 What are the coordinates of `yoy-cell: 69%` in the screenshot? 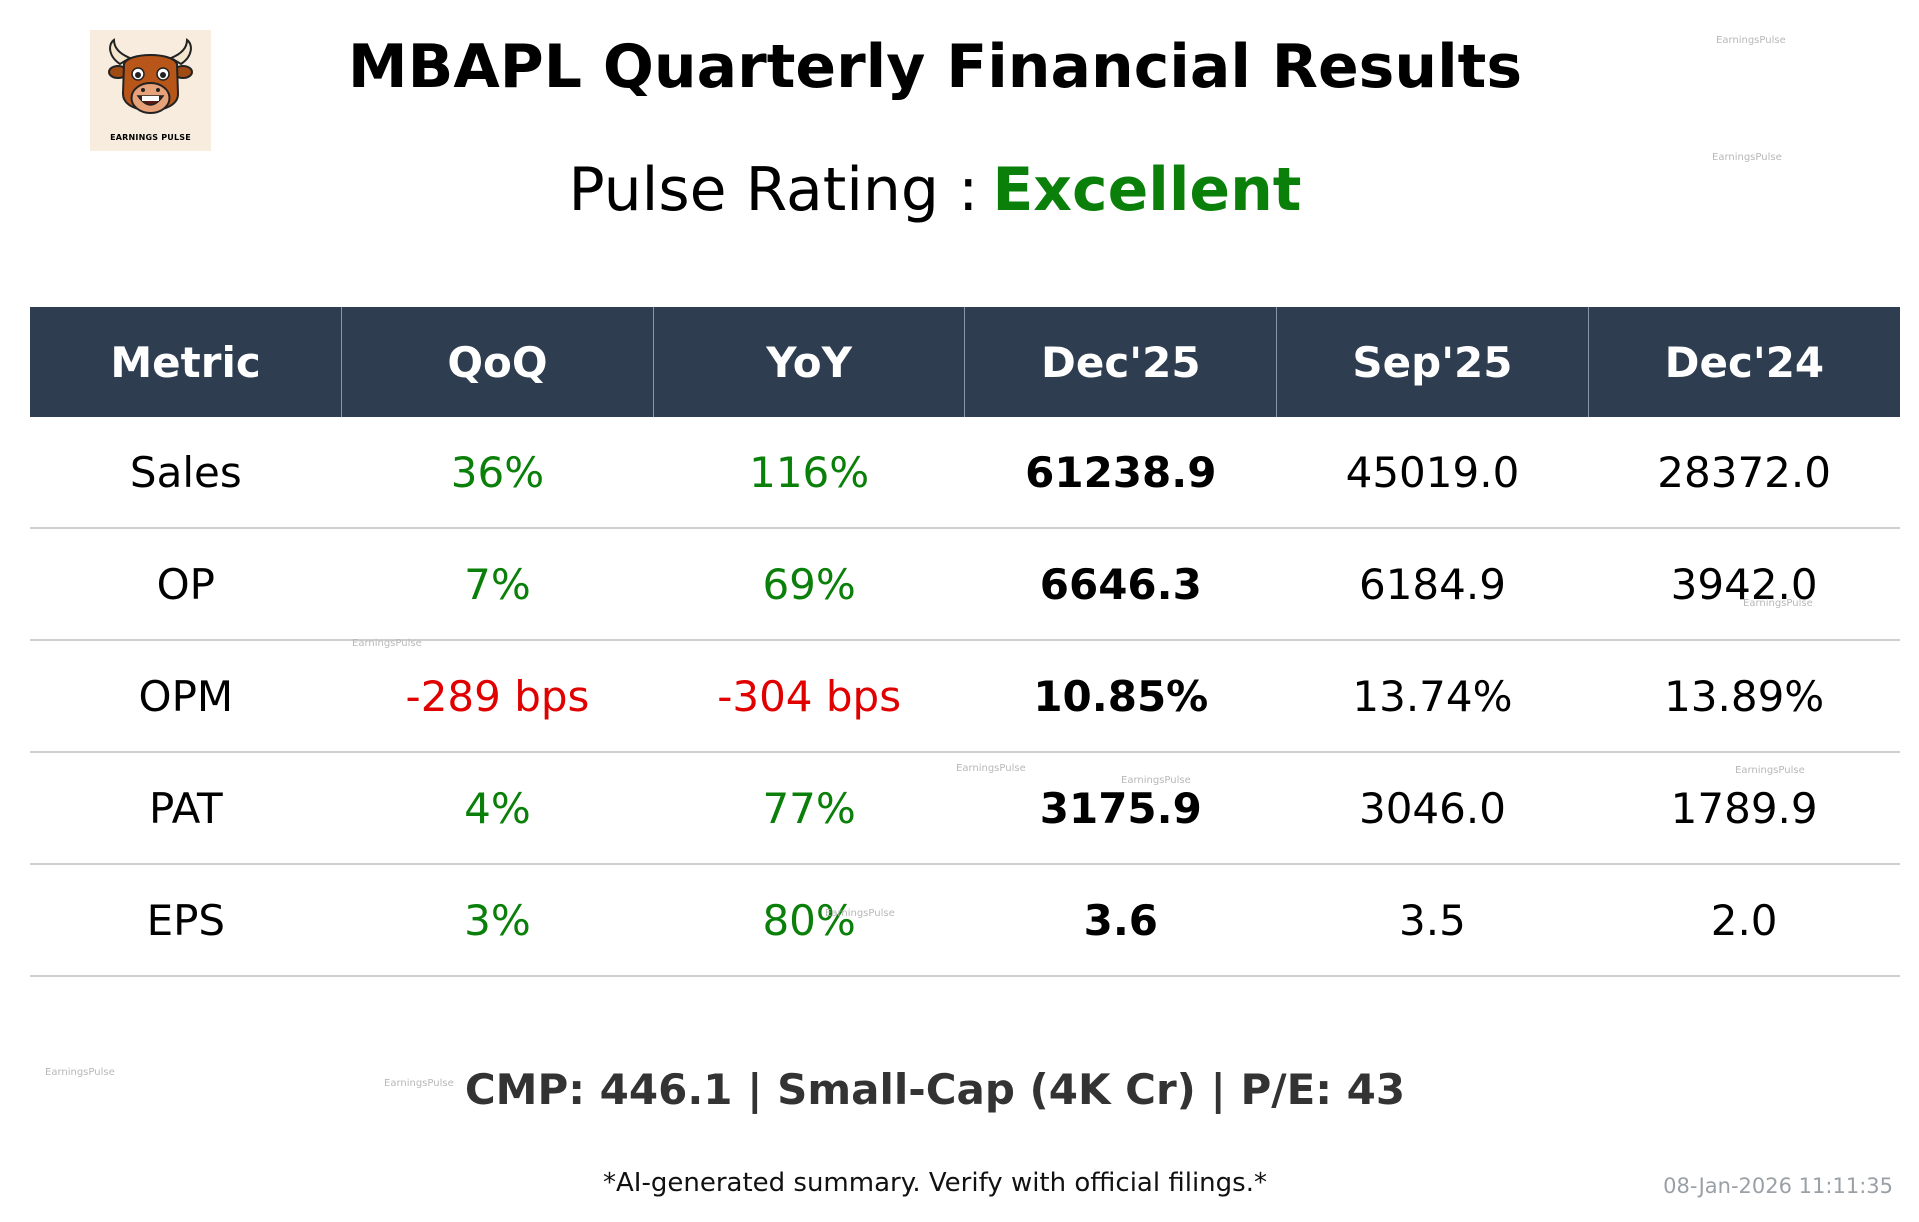 It's located at (809, 584).